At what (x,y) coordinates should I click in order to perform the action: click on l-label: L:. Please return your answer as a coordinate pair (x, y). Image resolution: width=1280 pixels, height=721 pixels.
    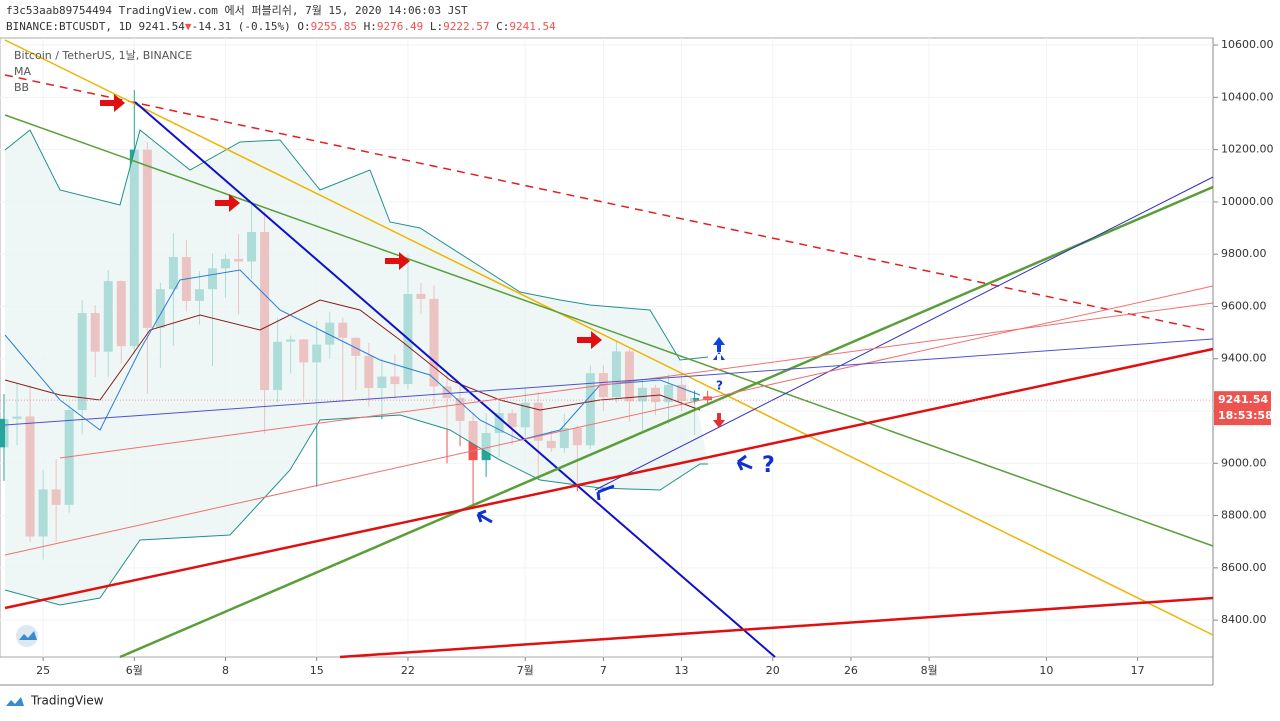
    Looking at the image, I should click on (436, 26).